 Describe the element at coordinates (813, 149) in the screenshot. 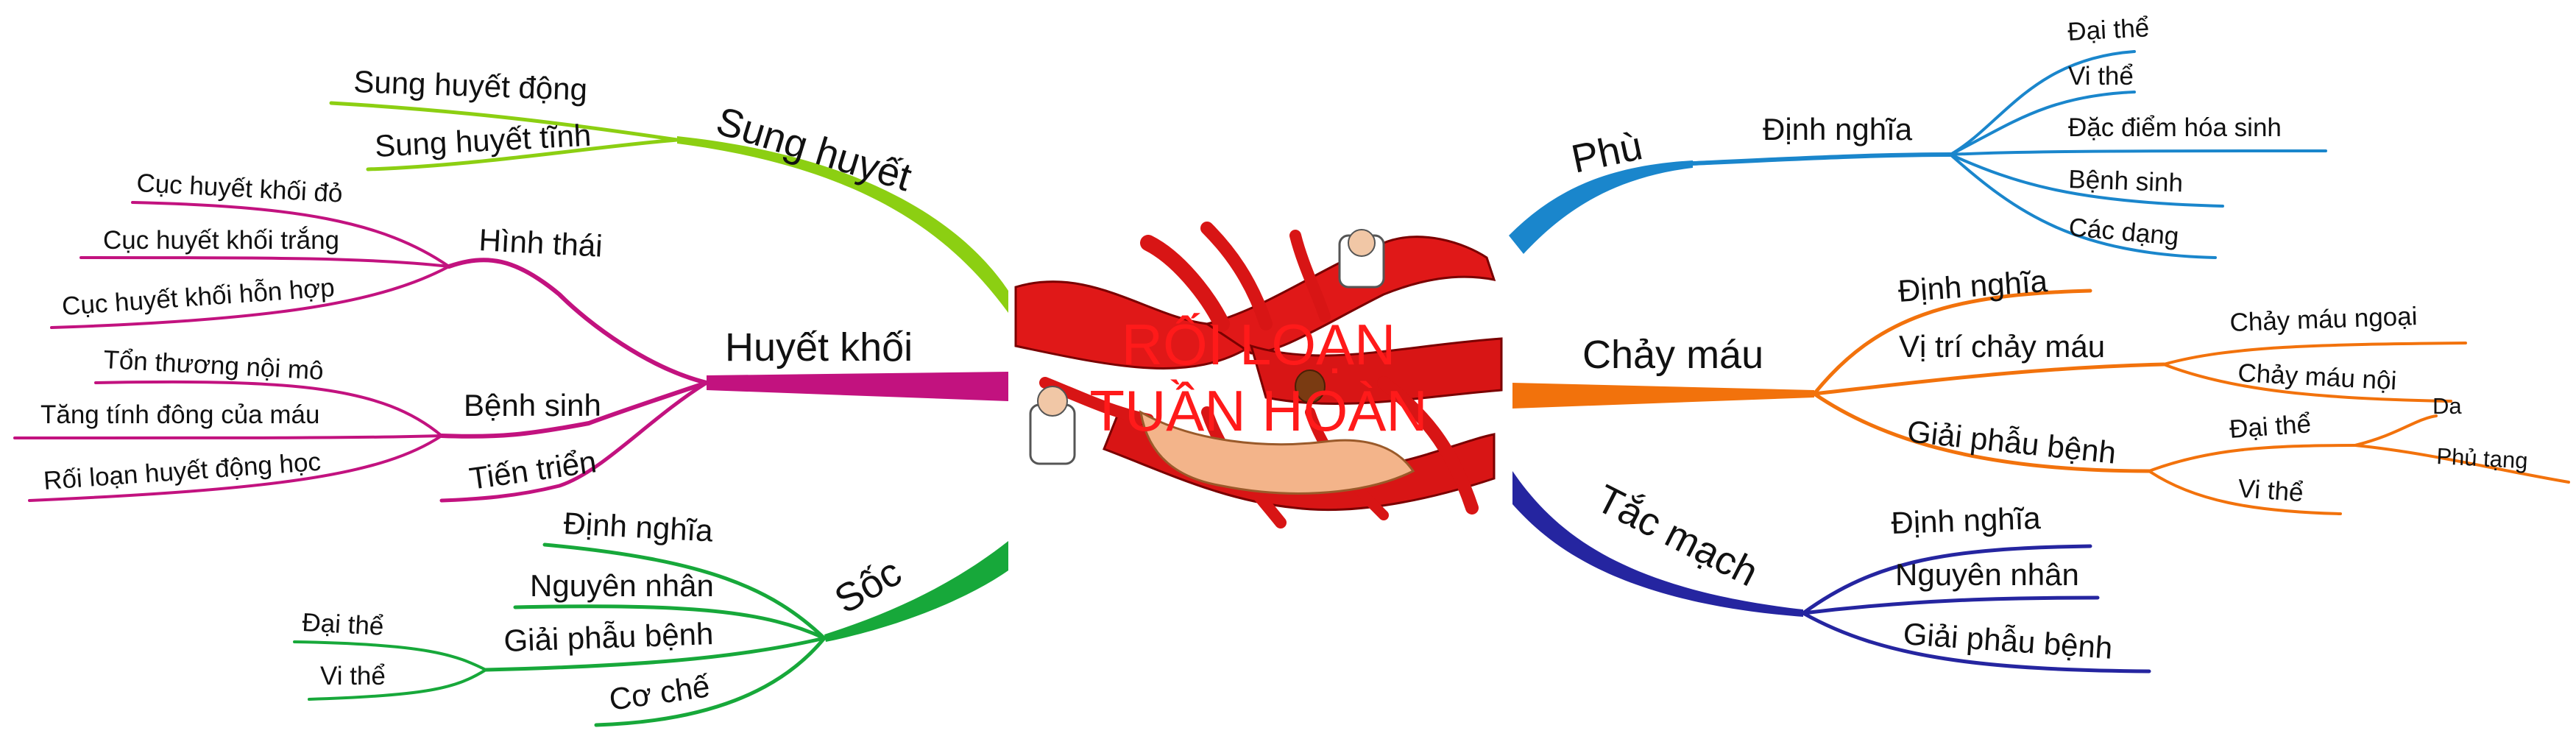

I see `sung-huyet-label: Sung huyết` at that location.